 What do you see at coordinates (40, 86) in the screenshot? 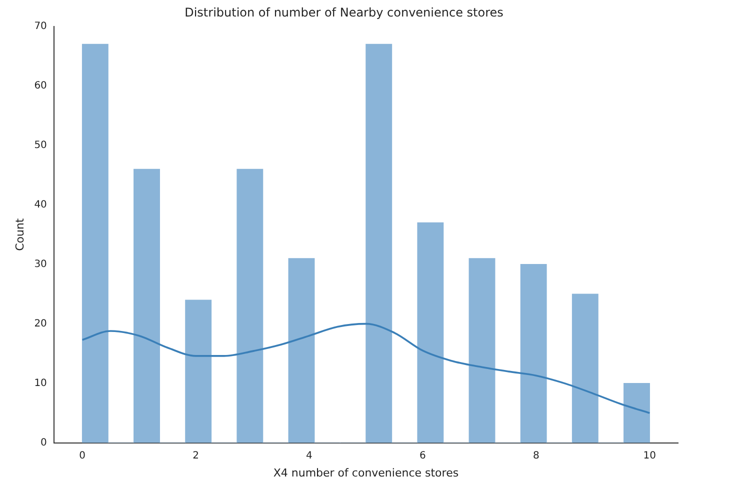
I see `y-tick-label: 60` at bounding box center [40, 86].